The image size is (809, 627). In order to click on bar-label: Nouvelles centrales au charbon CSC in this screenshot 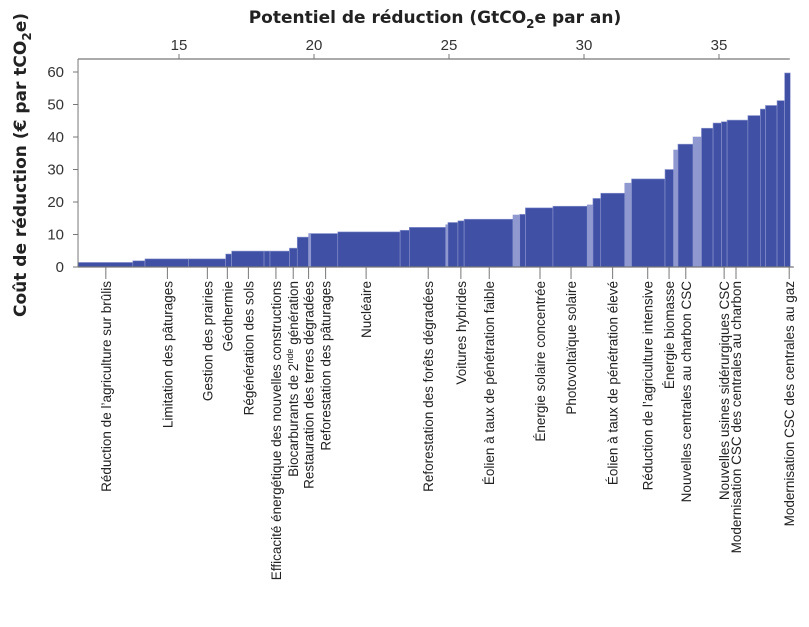, I will do `click(686, 392)`.